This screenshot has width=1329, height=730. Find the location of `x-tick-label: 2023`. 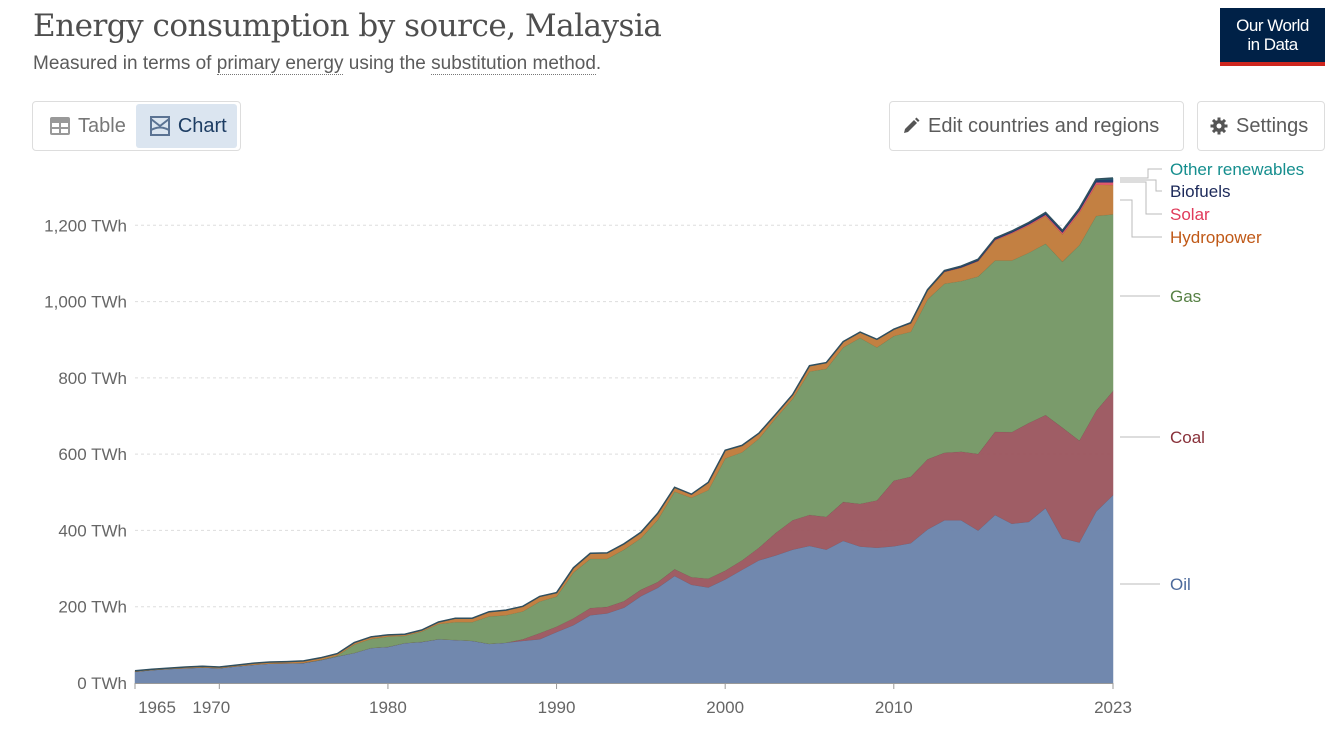

x-tick-label: 2023 is located at coordinates (1113, 707).